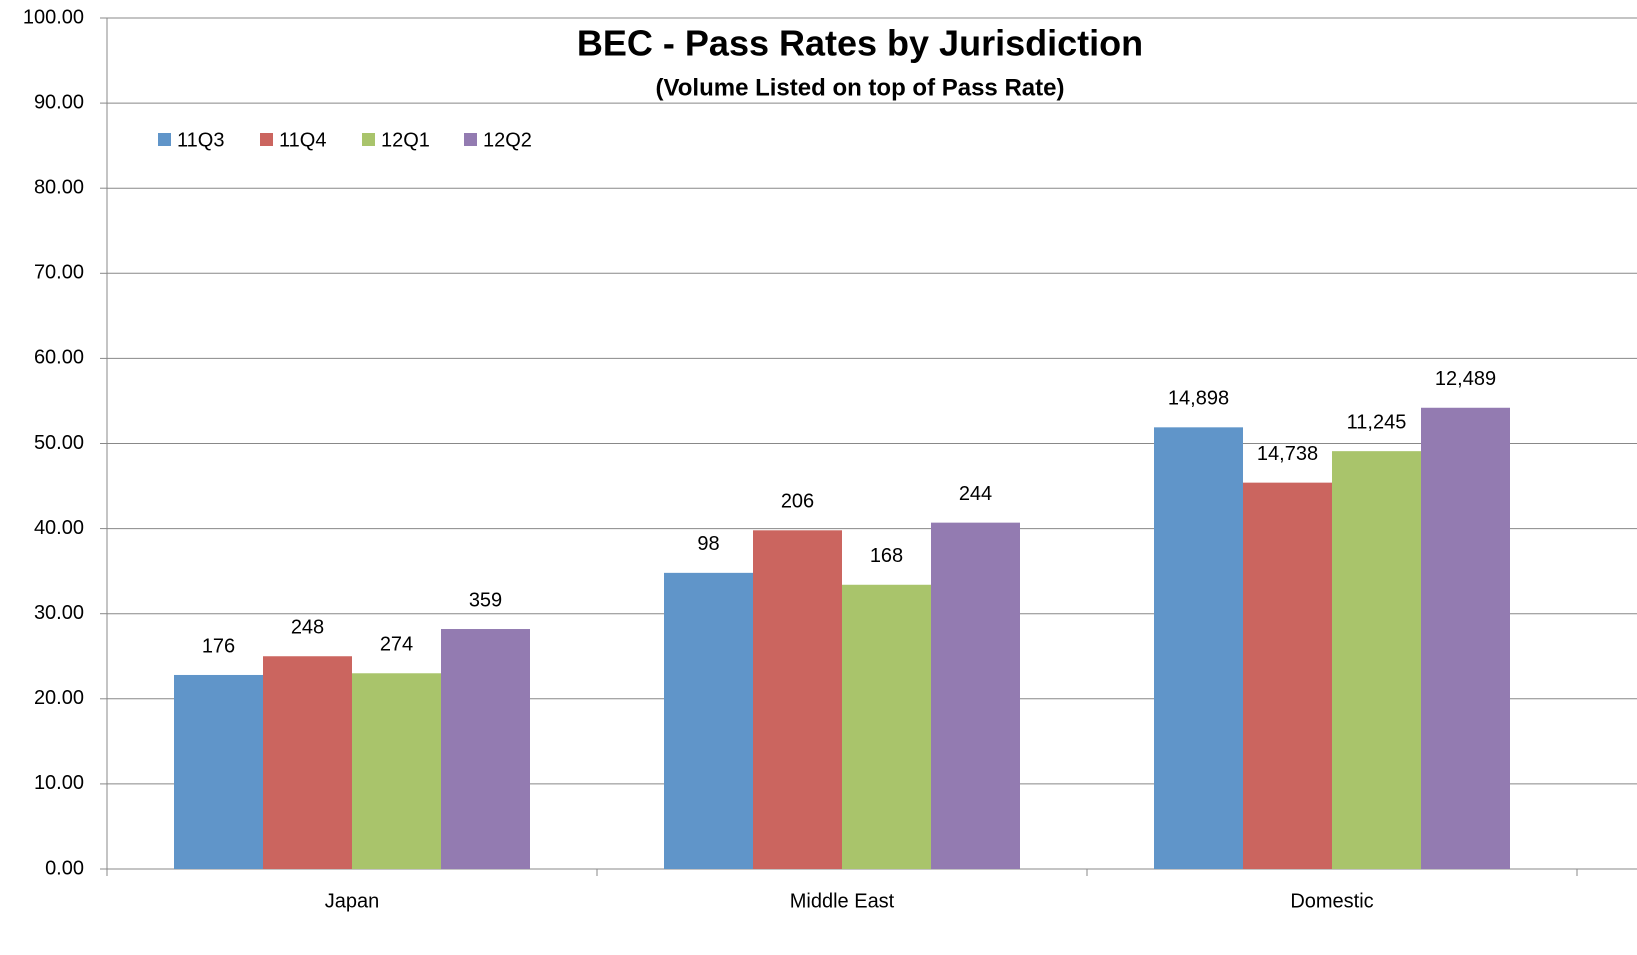  I want to click on data-label: 98, so click(708, 544).